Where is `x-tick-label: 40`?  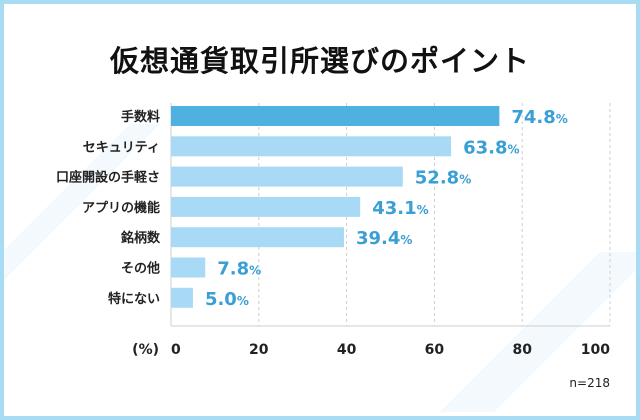 x-tick-label: 40 is located at coordinates (347, 350).